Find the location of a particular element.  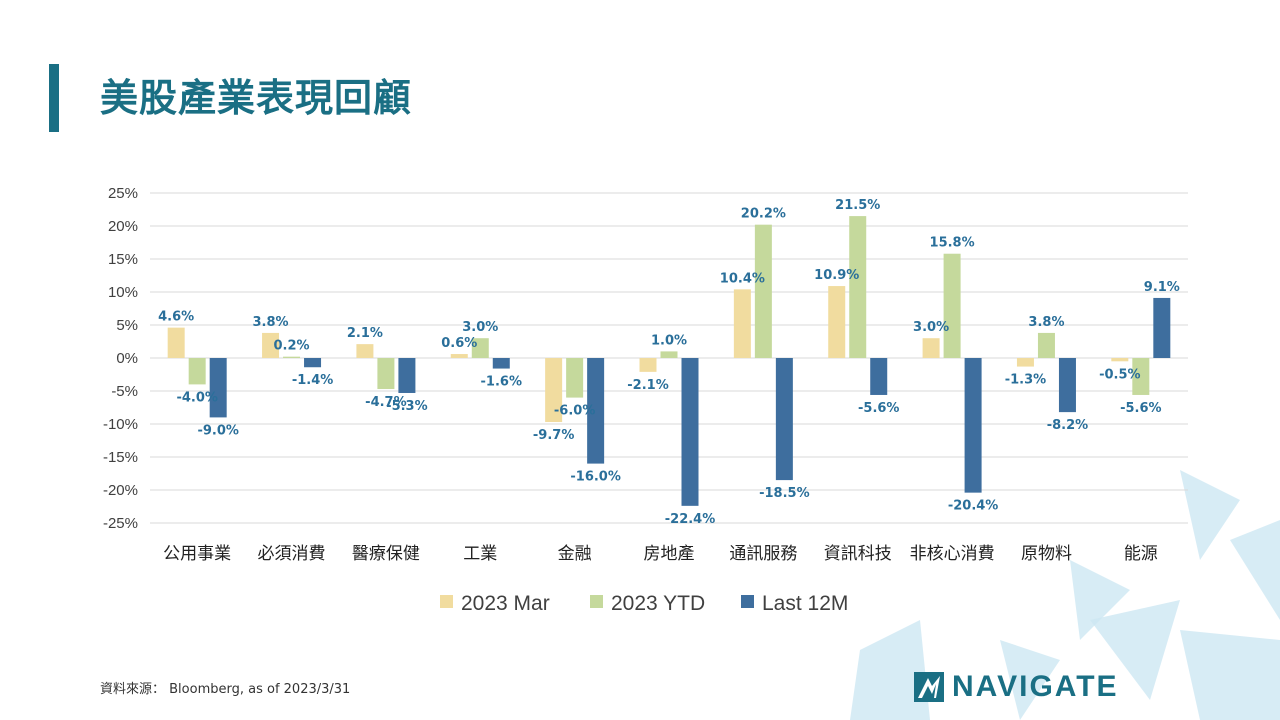

data-label: -5.3% is located at coordinates (406, 406).